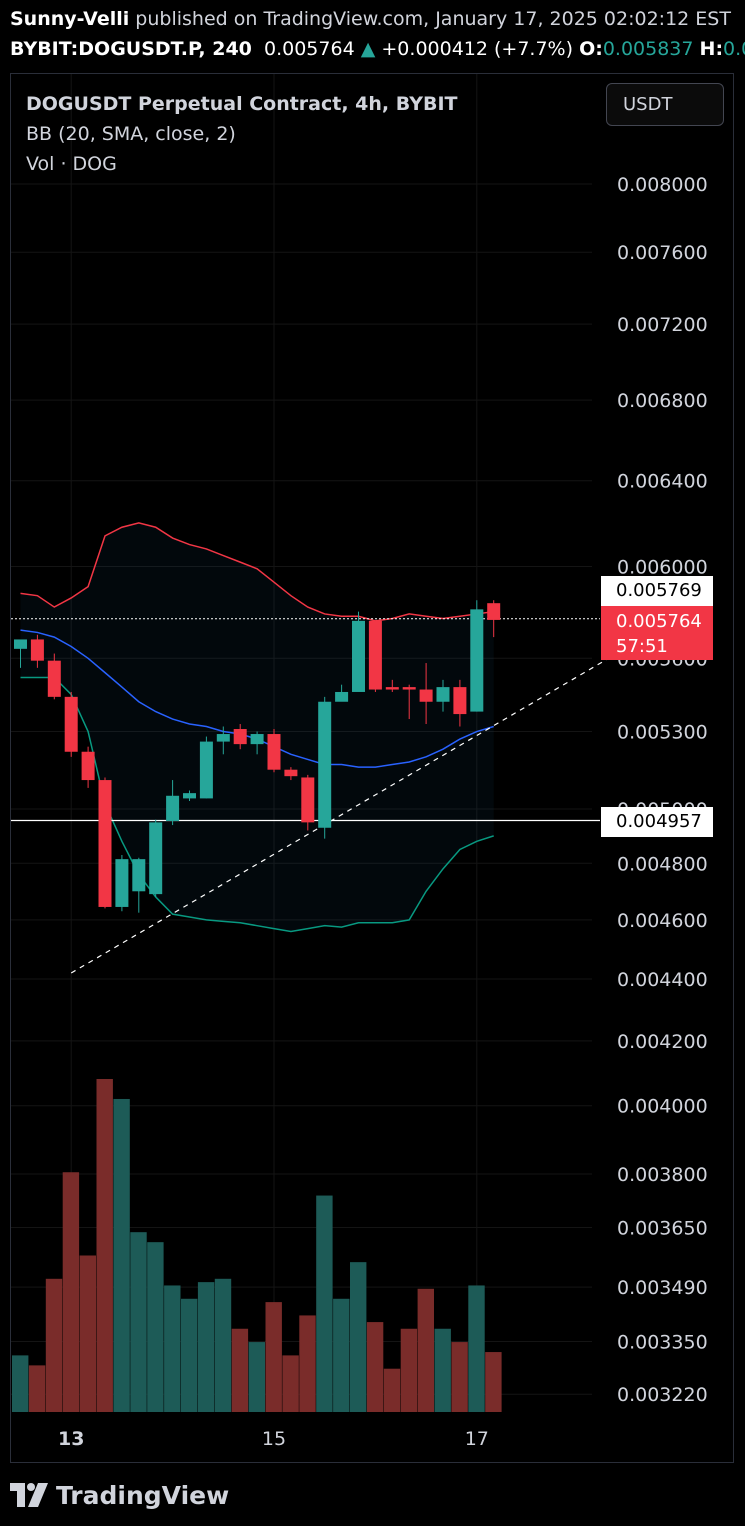  Describe the element at coordinates (131, 134) in the screenshot. I see `bb-legend: BB (20, SMA, close, 2)` at that location.